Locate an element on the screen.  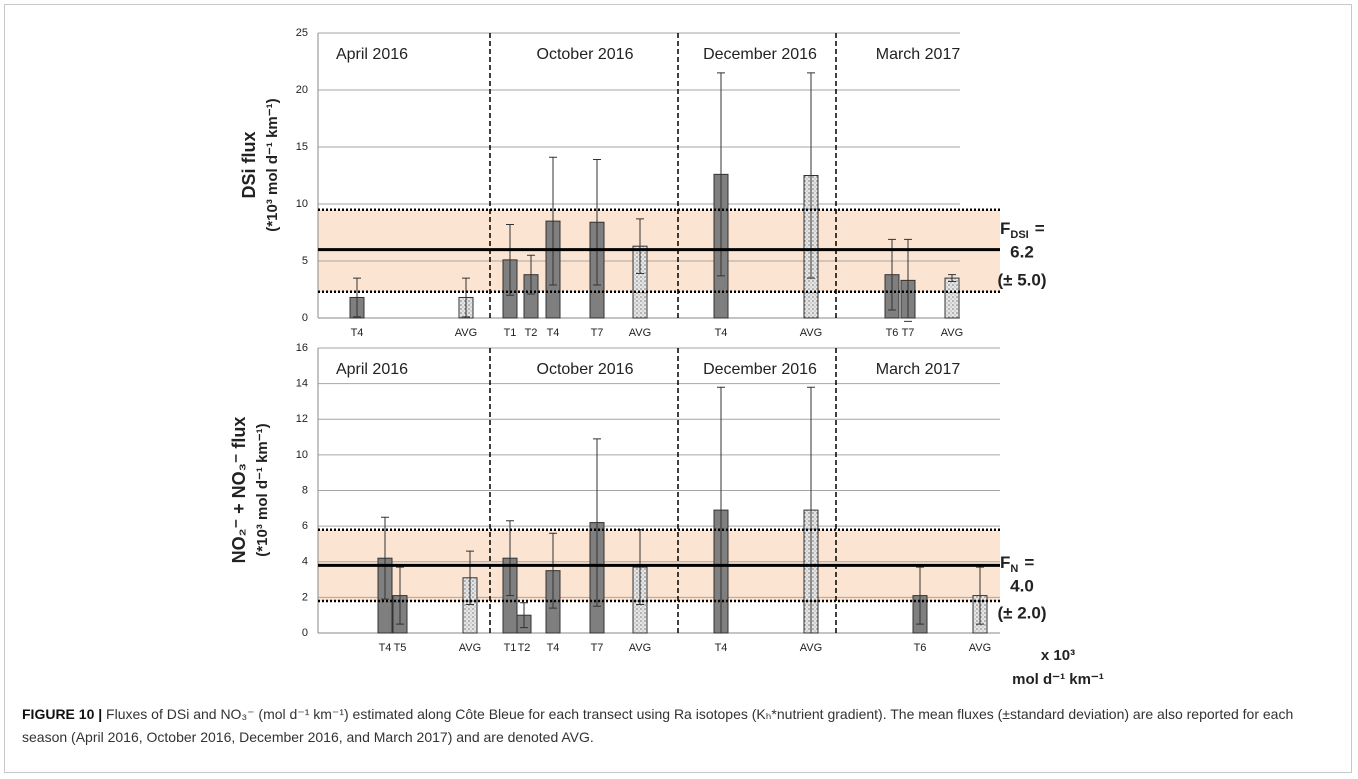
y-tick-label: 14 is located at coordinates (302, 384).